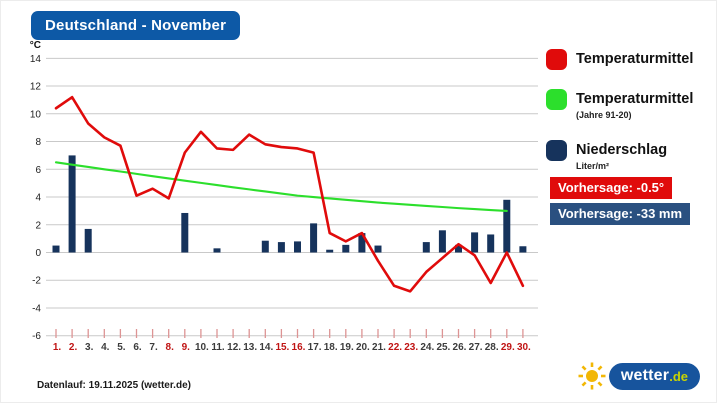  What do you see at coordinates (153, 347) in the screenshot?
I see `x-tick-label: 7.` at bounding box center [153, 347].